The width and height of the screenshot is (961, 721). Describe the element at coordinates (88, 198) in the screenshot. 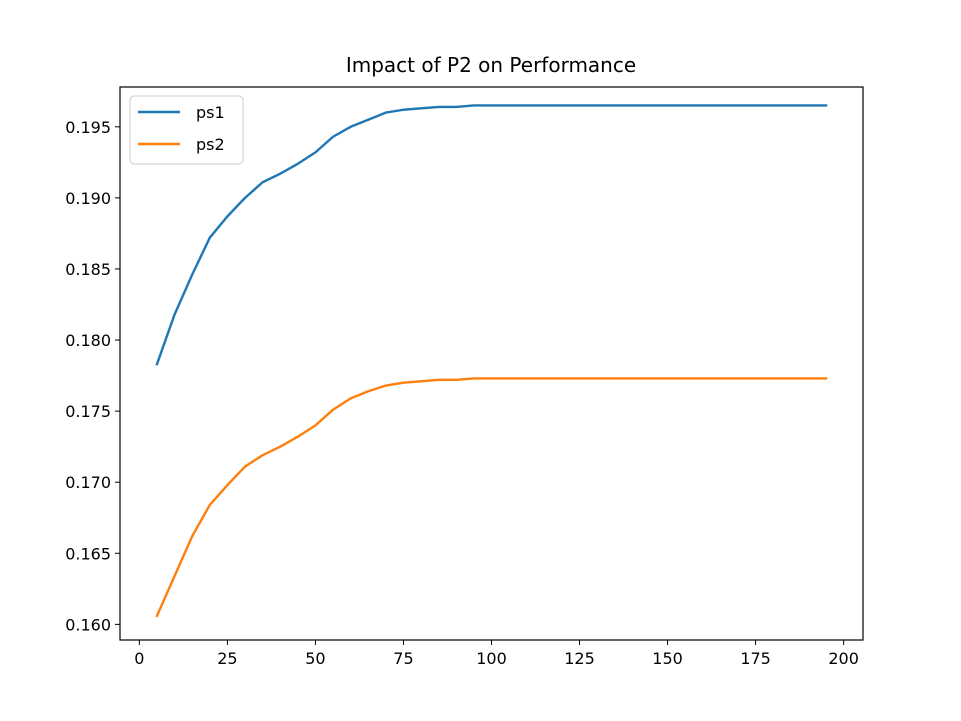

I see `y-tick-label: 0.190` at that location.